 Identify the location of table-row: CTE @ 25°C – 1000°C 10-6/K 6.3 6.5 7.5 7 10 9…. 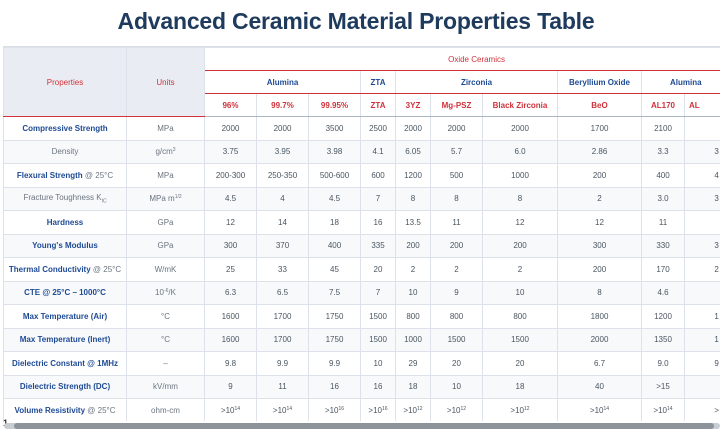
(361, 292).